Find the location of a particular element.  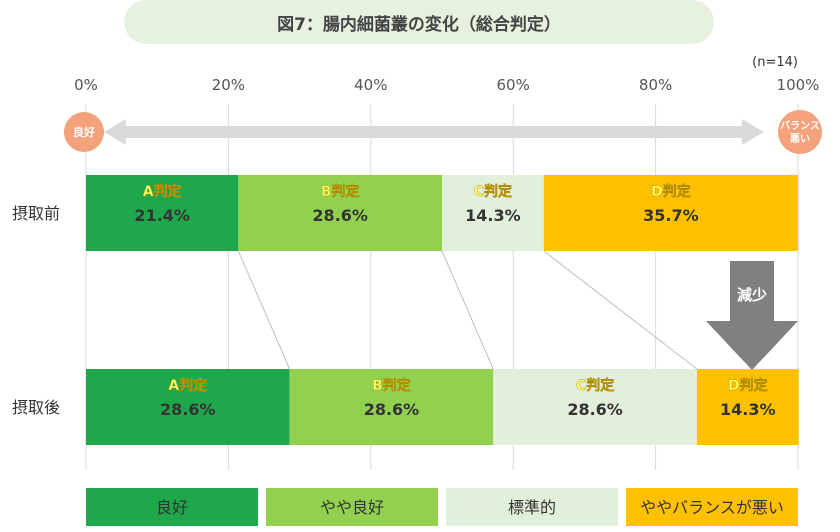

scale-bad-badge is located at coordinates (800, 132).